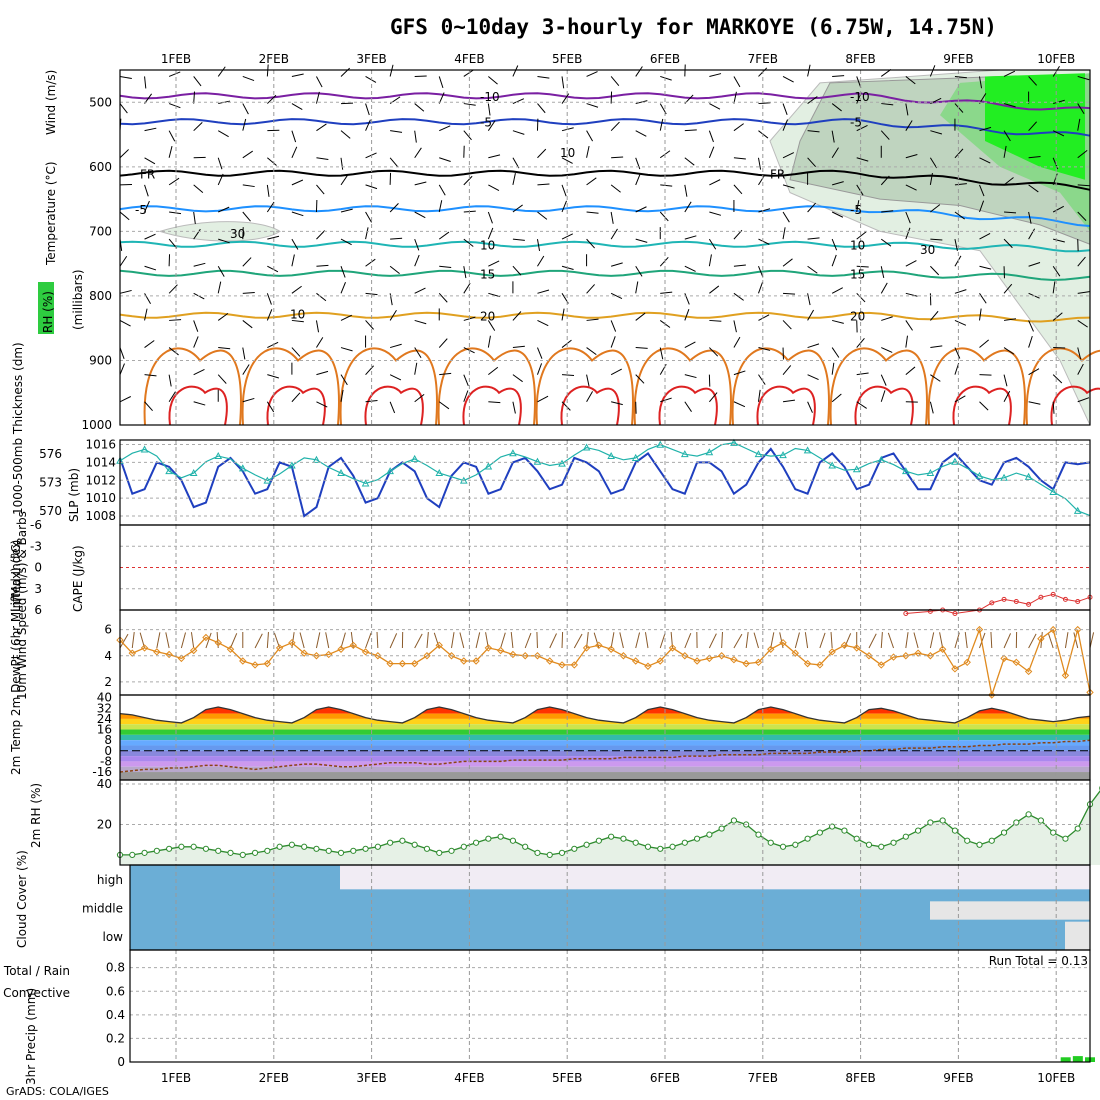  What do you see at coordinates (115, 968) in the screenshot?
I see `precip-tick: 0.8` at bounding box center [115, 968].